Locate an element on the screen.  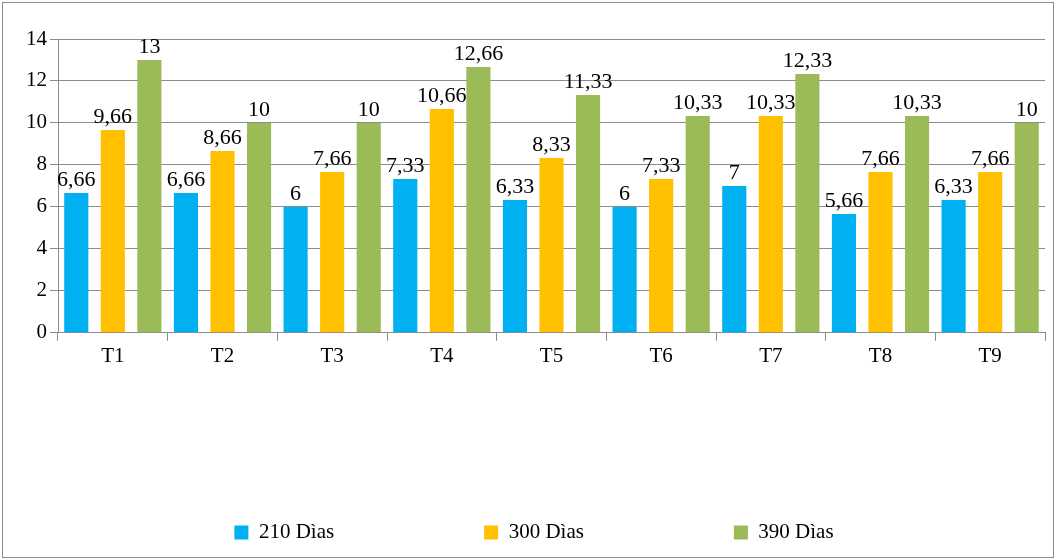
y-tick-label: 4 is located at coordinates (42, 247).